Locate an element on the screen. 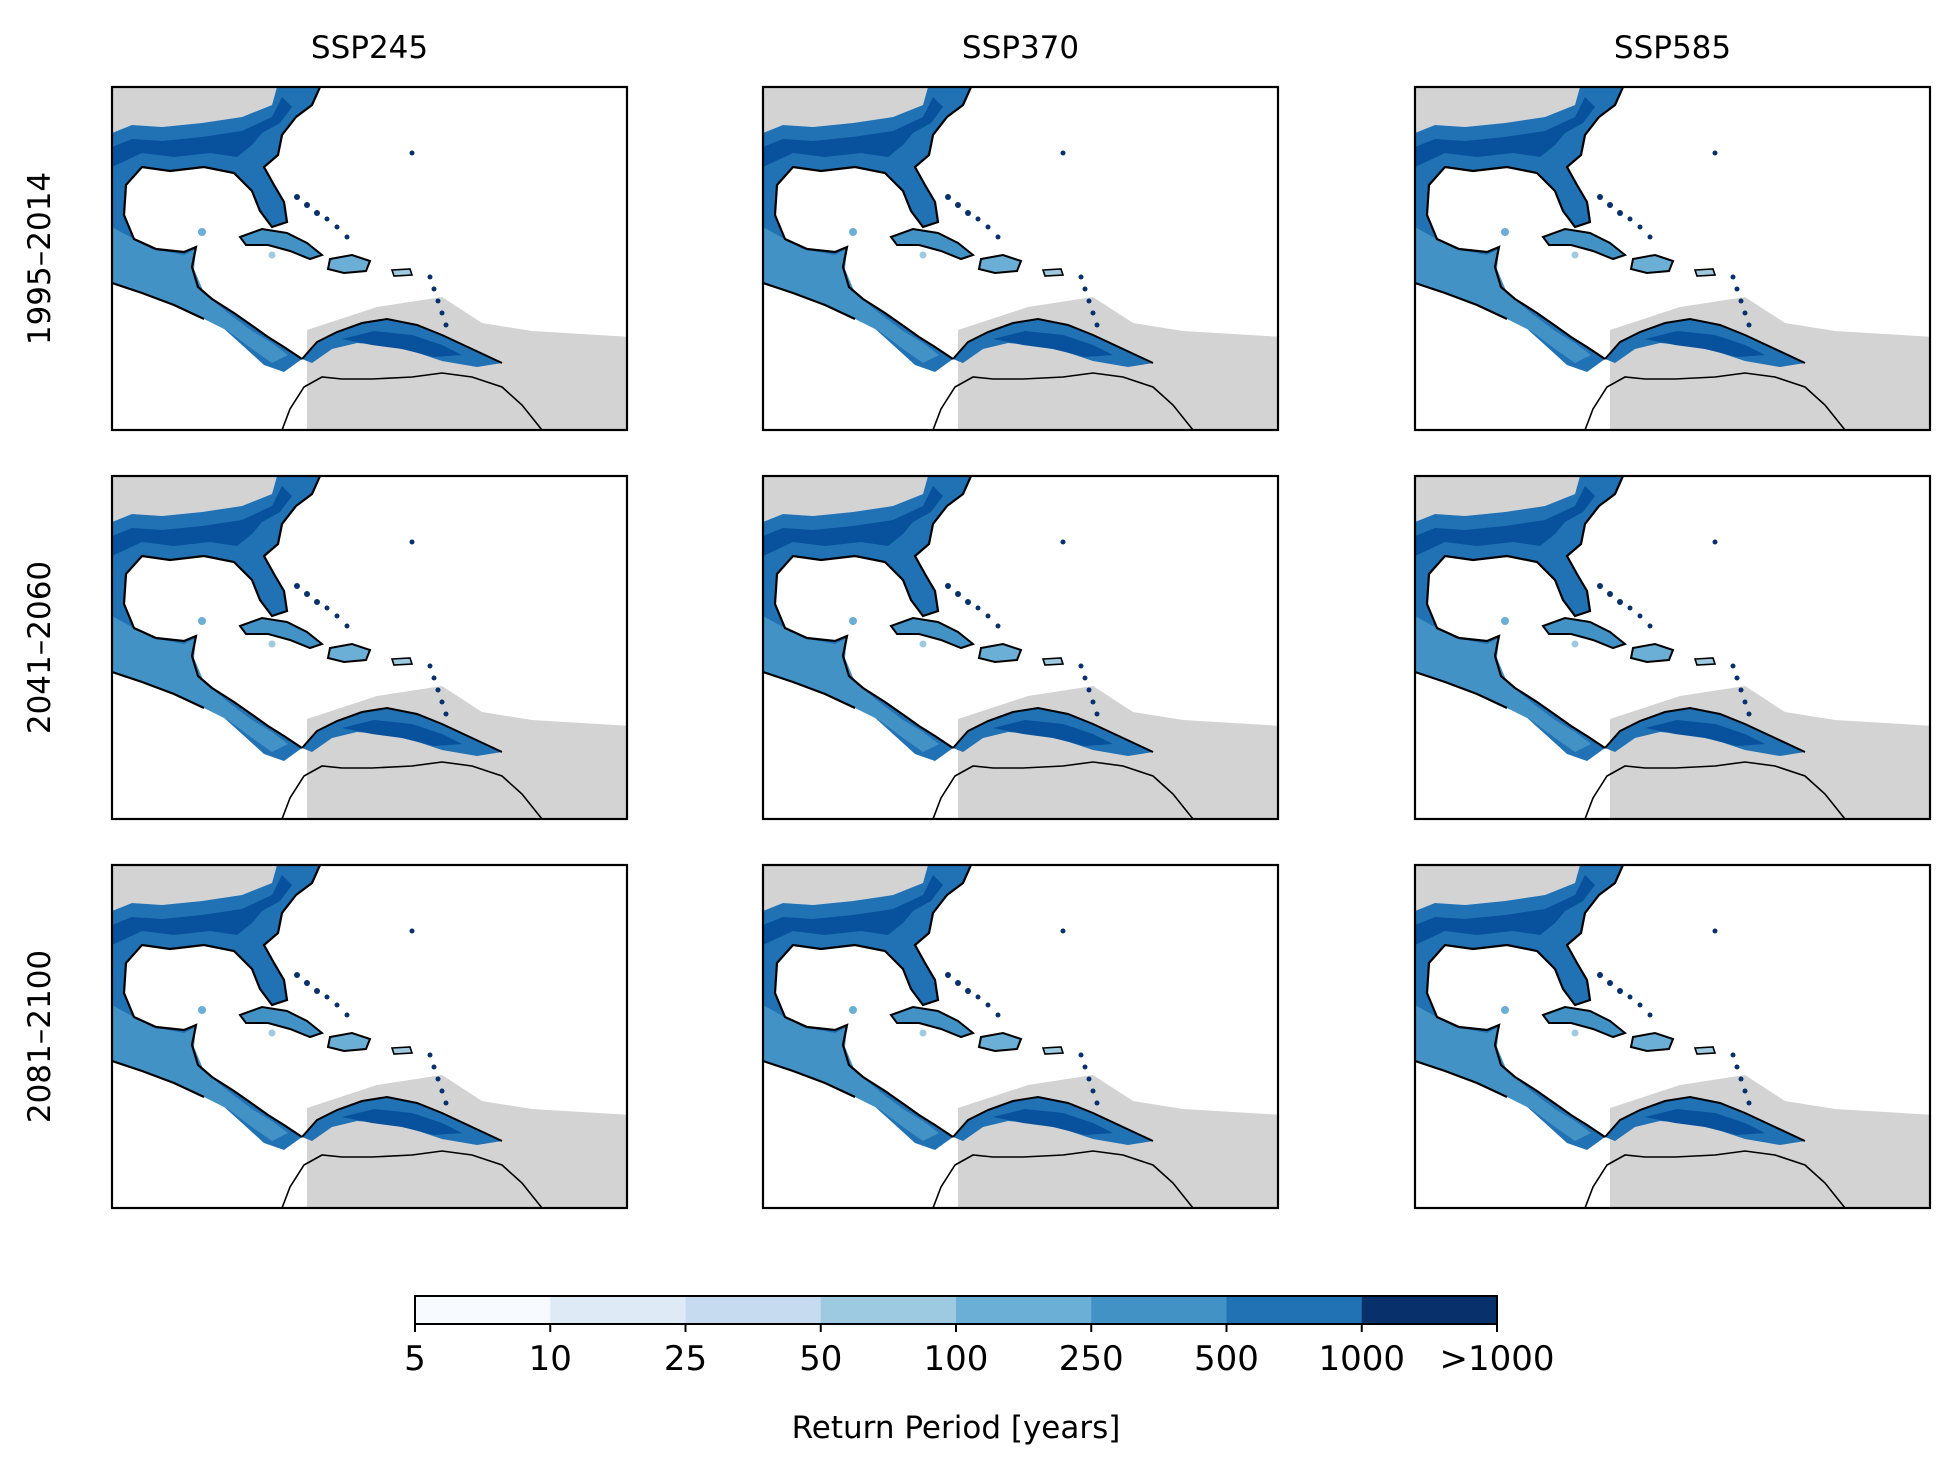  colorbar-tick-label: 100 is located at coordinates (956, 1359).